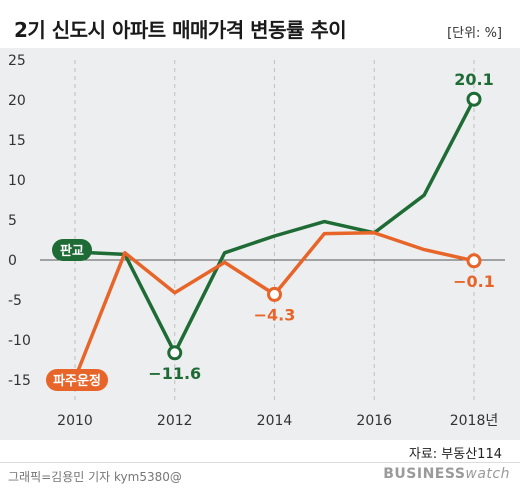 Image resolution: width=520 pixels, height=489 pixels. Describe the element at coordinates (12, 261) in the screenshot. I see `y-tick-label: 0` at that location.